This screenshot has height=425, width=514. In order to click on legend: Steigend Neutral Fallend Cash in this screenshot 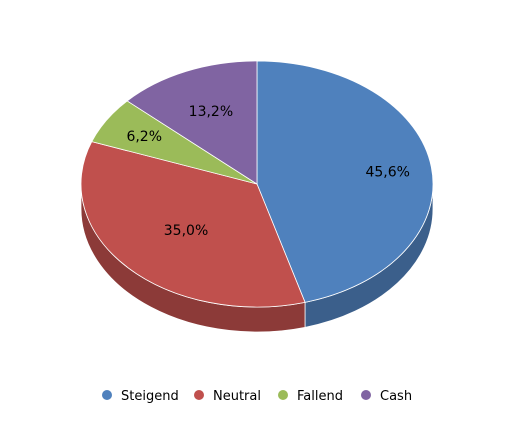, I will do `click(257, 396)`.